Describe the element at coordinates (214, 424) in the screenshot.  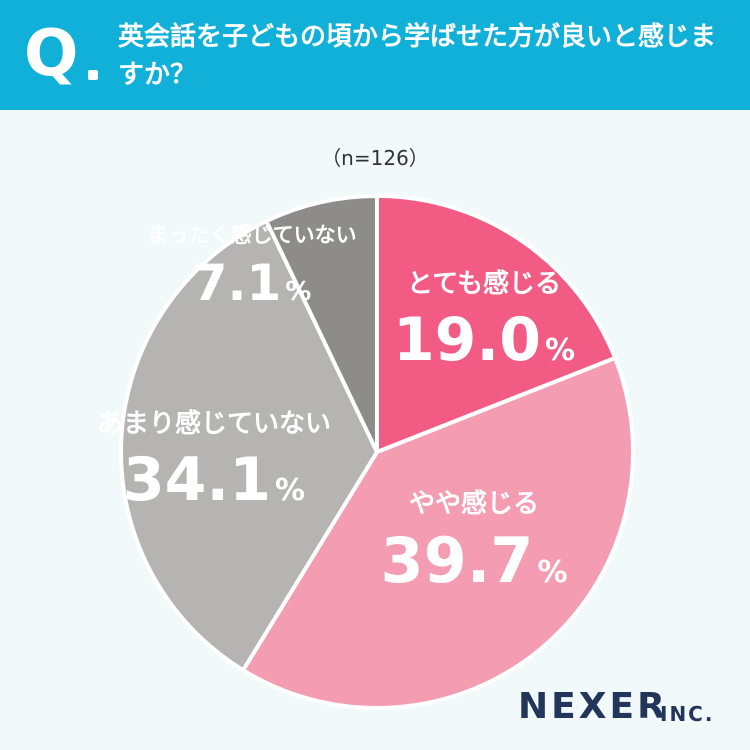
I see `slice-label-3: あまり感じていない` at that location.